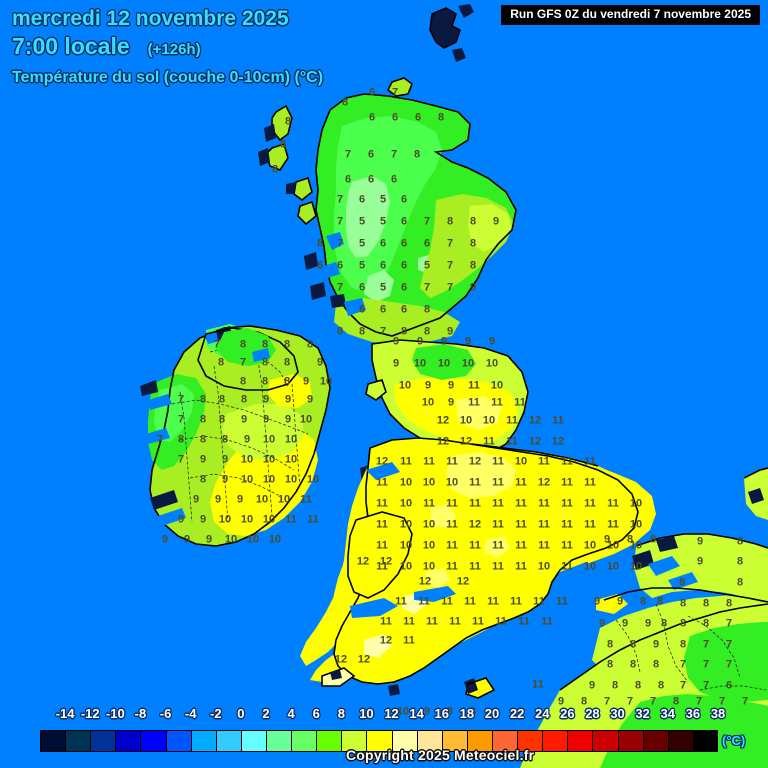 Image resolution: width=768 pixels, height=768 pixels. Describe the element at coordinates (451, 33) in the screenshot. I see `region-shetland` at that location.